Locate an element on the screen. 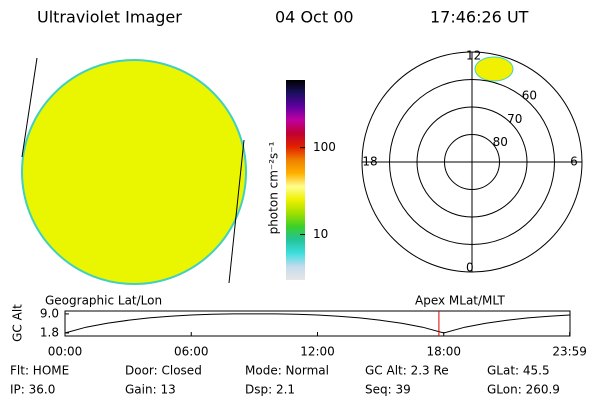 The height and width of the screenshot is (404, 600). date: 04 Oct 00 is located at coordinates (314, 17).